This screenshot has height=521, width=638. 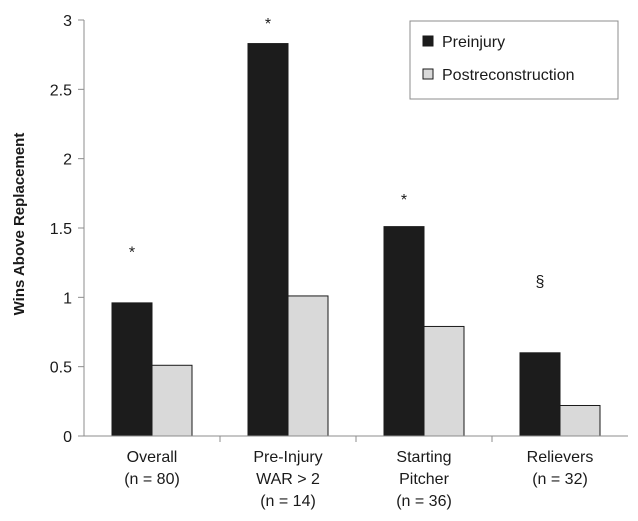 What do you see at coordinates (424, 501) in the screenshot?
I see `x-category-label: (n = 36)` at bounding box center [424, 501].